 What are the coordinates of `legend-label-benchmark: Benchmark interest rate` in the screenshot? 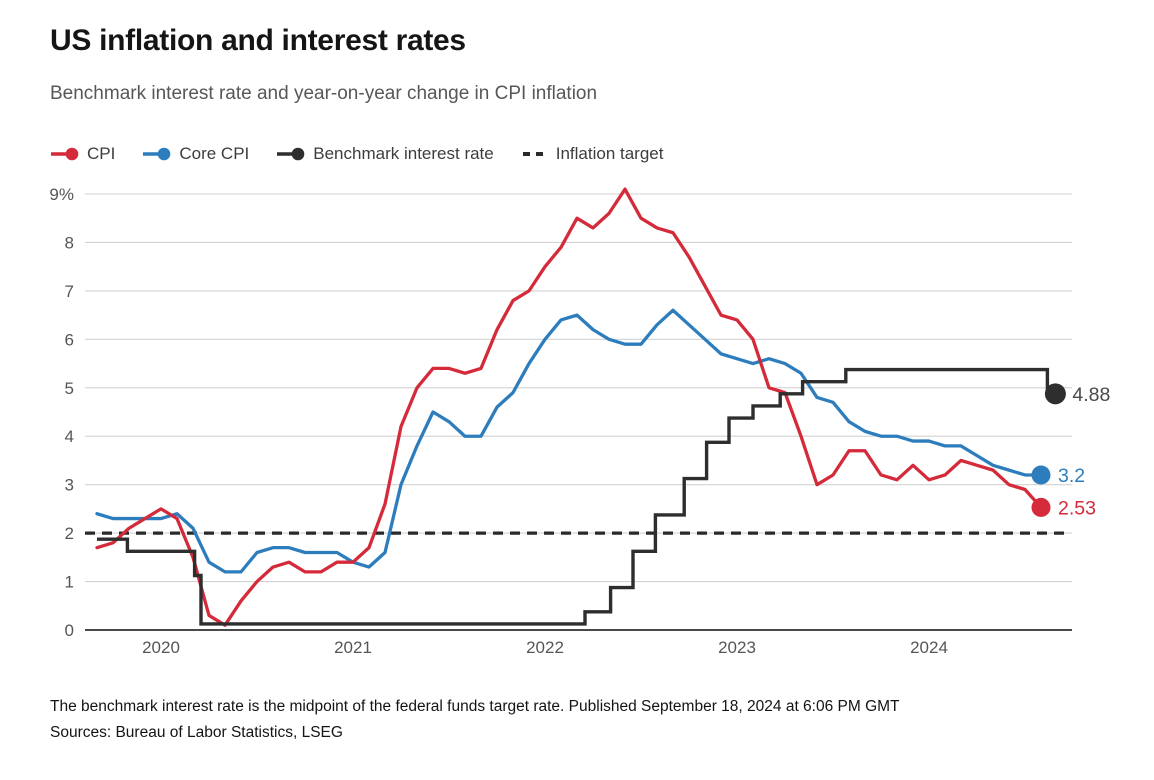 It's located at (403, 153).